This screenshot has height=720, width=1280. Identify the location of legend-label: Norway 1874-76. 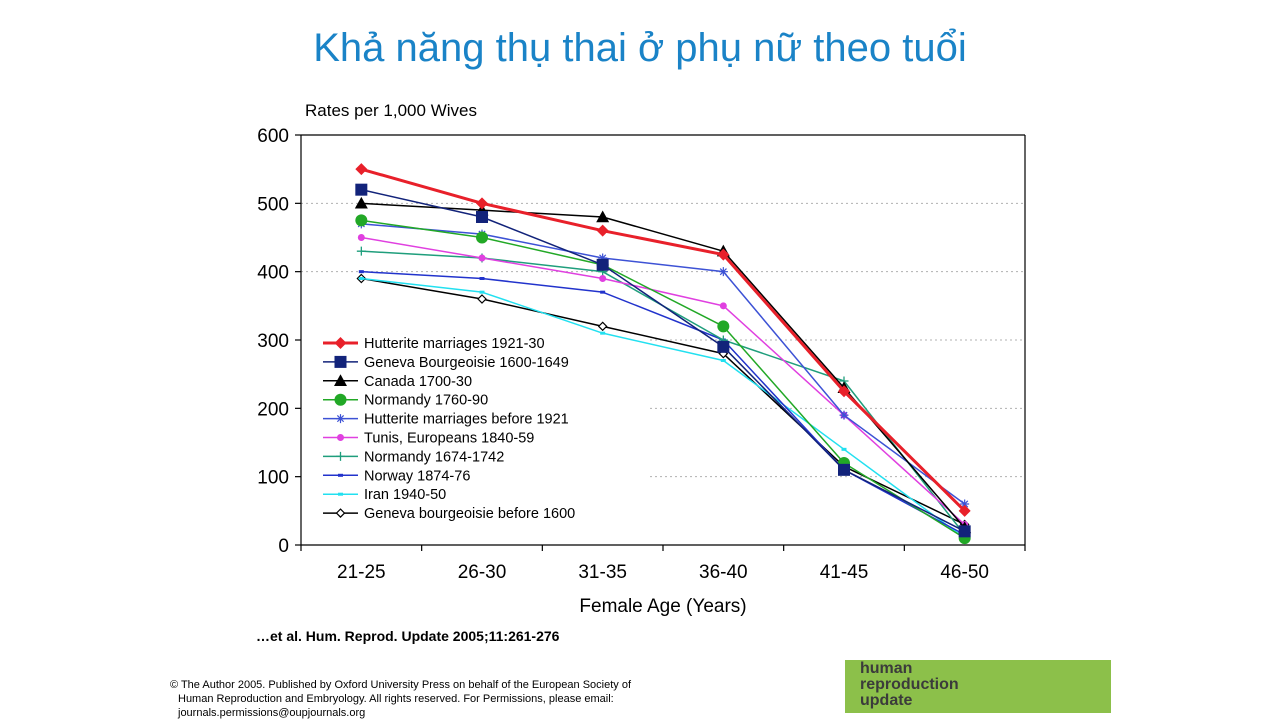
(417, 476).